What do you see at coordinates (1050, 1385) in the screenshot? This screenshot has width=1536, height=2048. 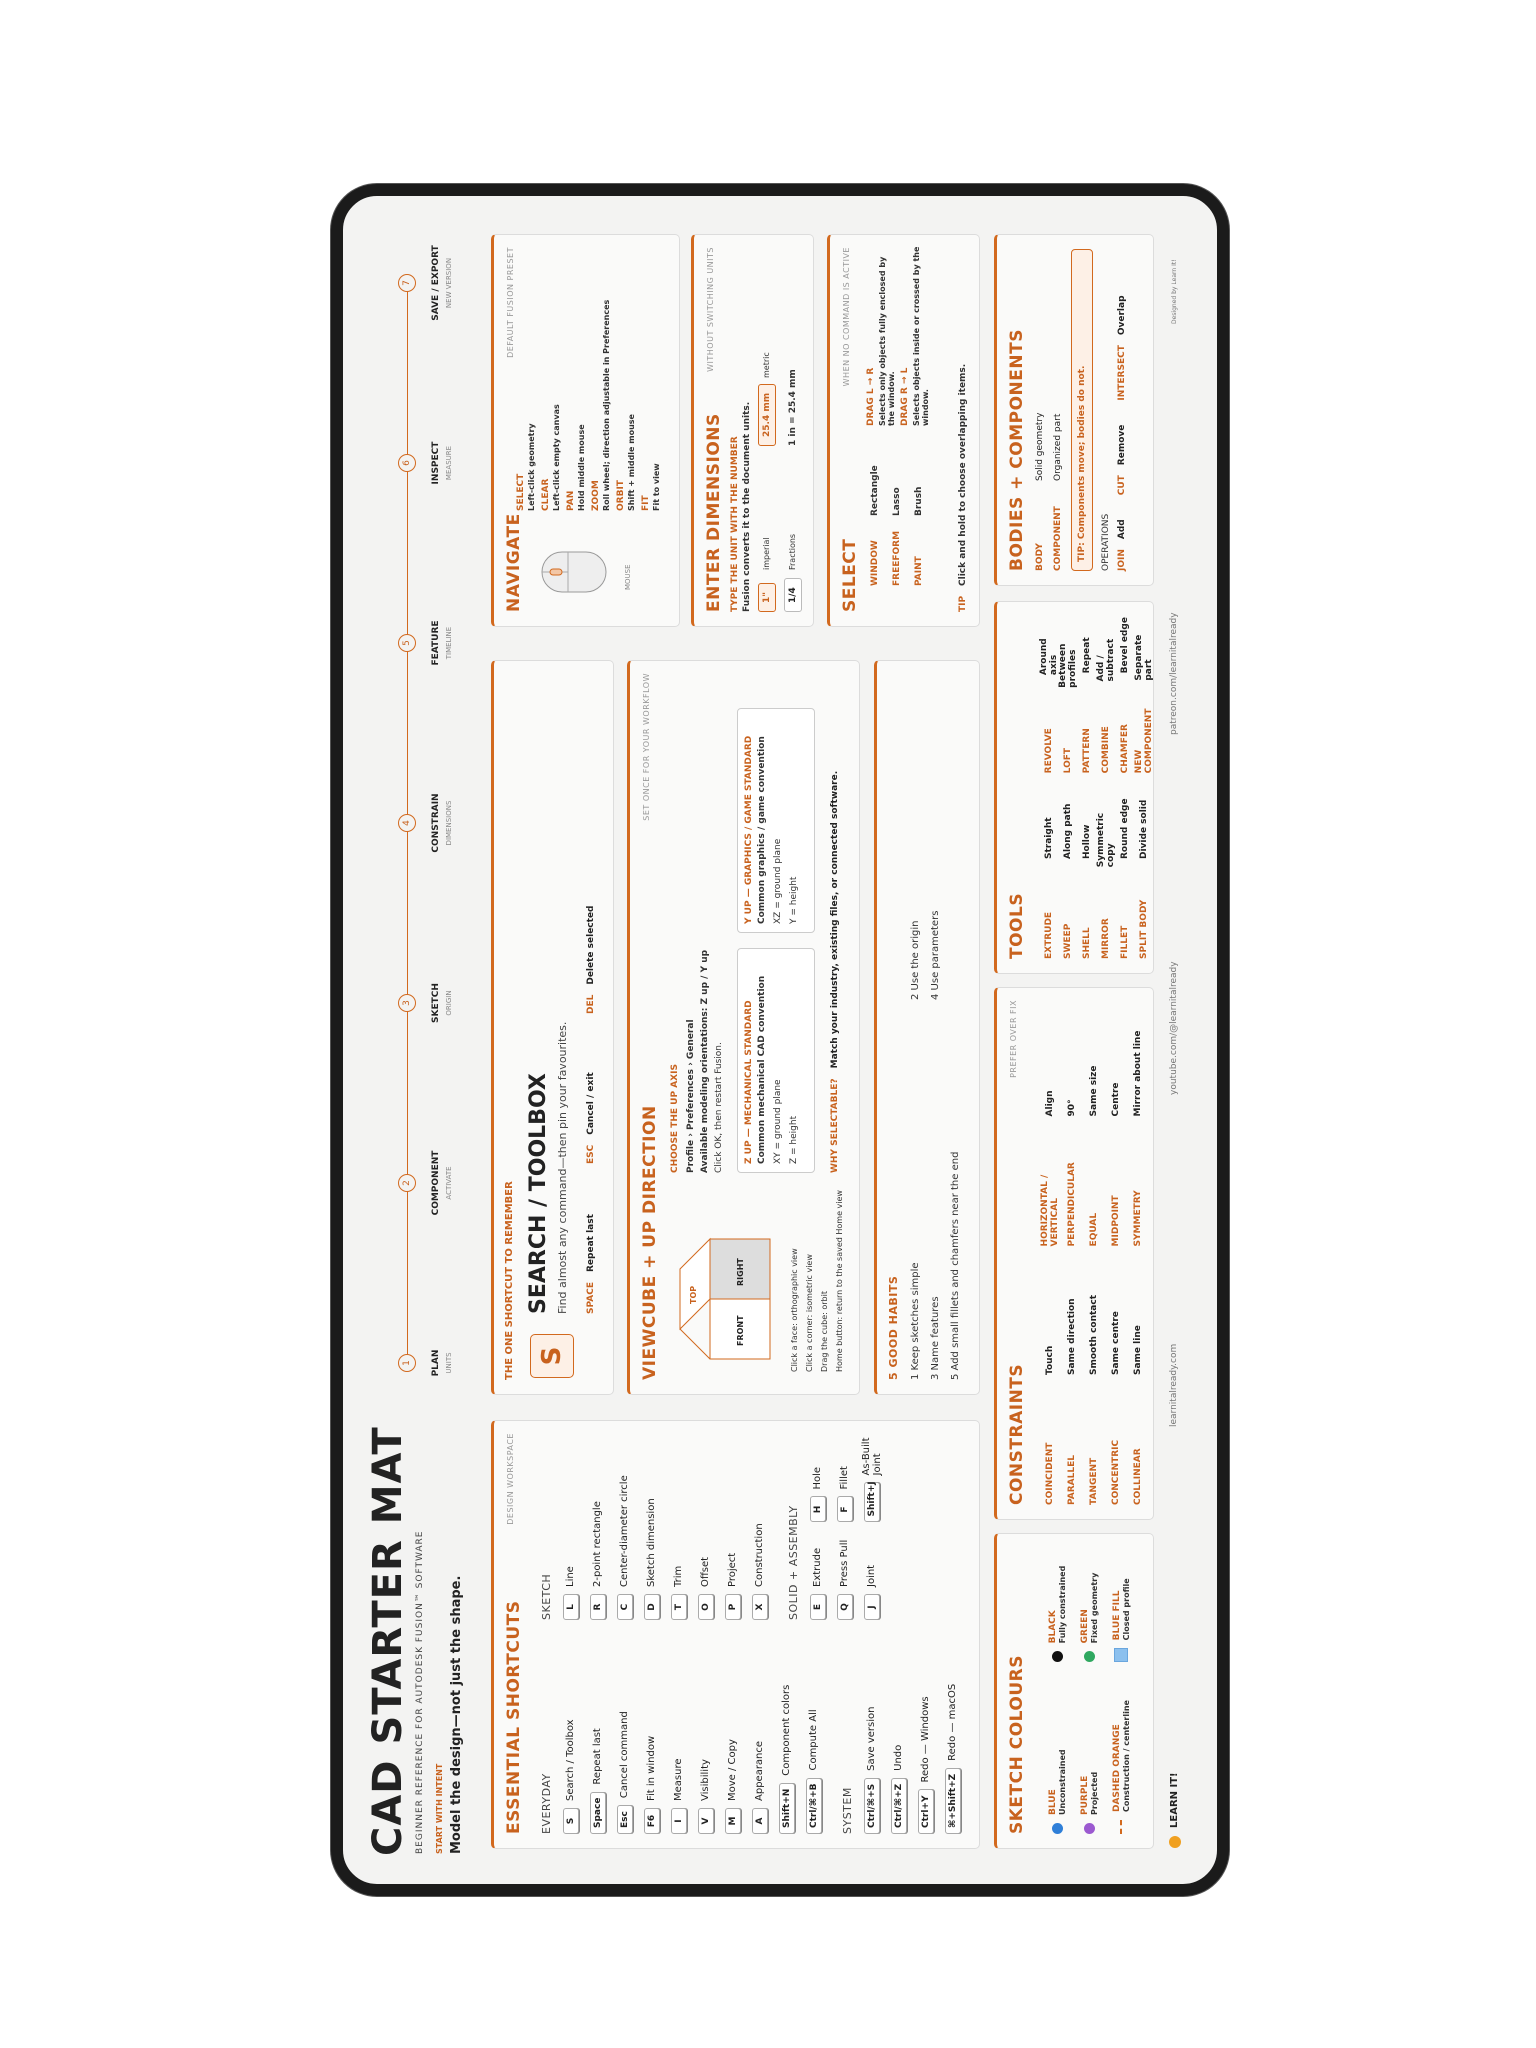 I see `term: COINCIDENT Touch` at bounding box center [1050, 1385].